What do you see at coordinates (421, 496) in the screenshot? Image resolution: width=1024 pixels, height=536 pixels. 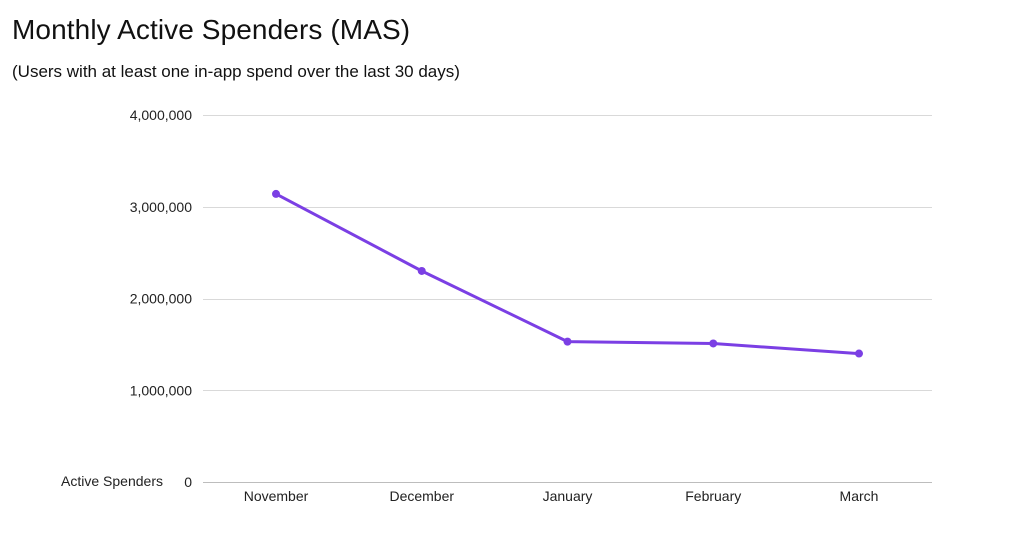 I see `x-tick-label: December` at bounding box center [421, 496].